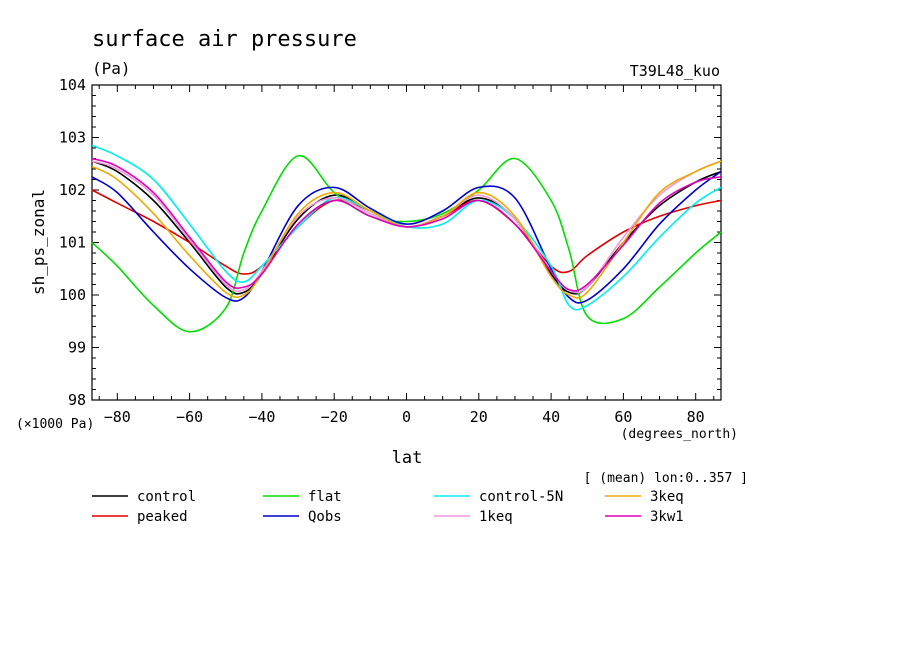 This screenshot has height=654, width=904. What do you see at coordinates (667, 497) in the screenshot?
I see `legend-label: 3keq` at bounding box center [667, 497].